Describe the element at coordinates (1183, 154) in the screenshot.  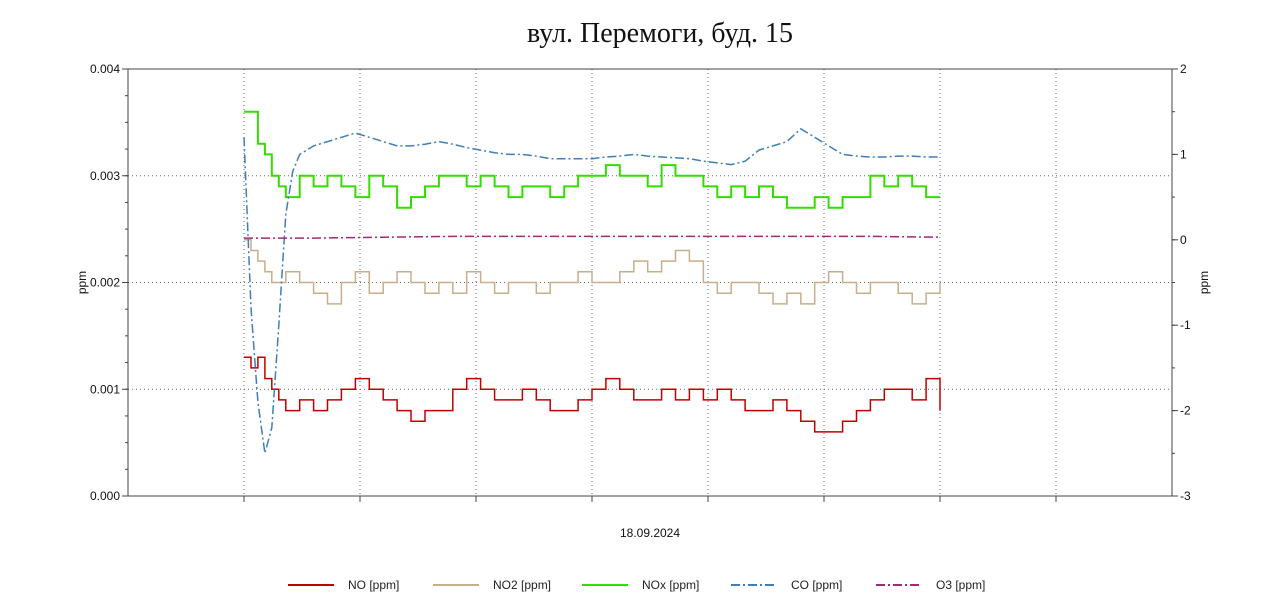
I see `right-tick-label: 1` at that location.